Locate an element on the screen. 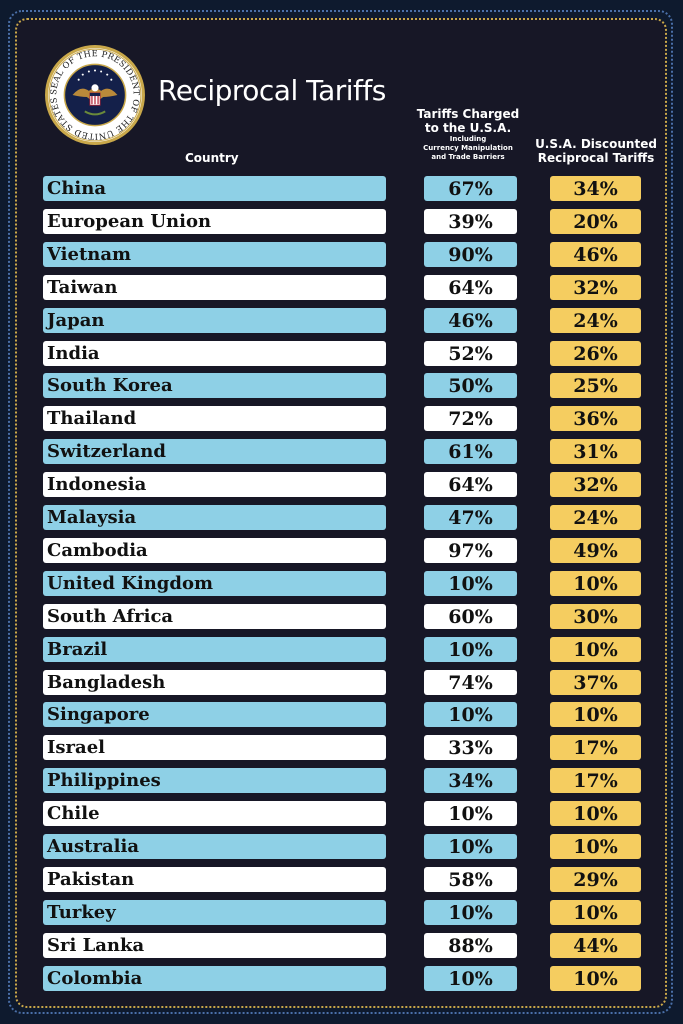  charged-header-line: Tariffs Charged is located at coordinates (468, 114).